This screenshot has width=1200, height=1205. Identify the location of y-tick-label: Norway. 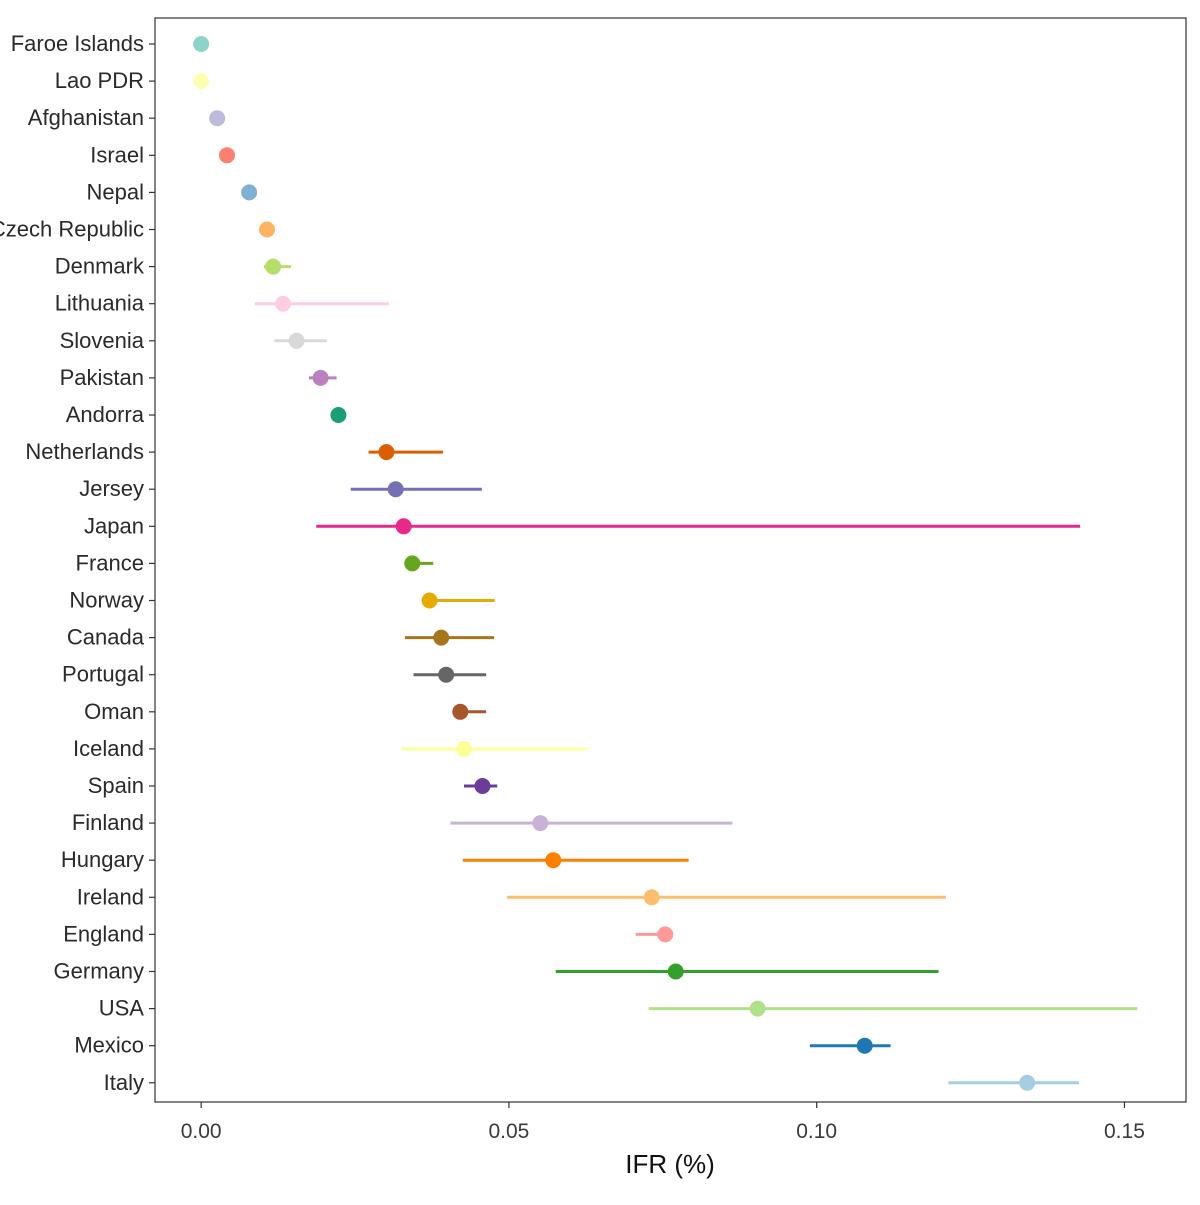
(106, 600).